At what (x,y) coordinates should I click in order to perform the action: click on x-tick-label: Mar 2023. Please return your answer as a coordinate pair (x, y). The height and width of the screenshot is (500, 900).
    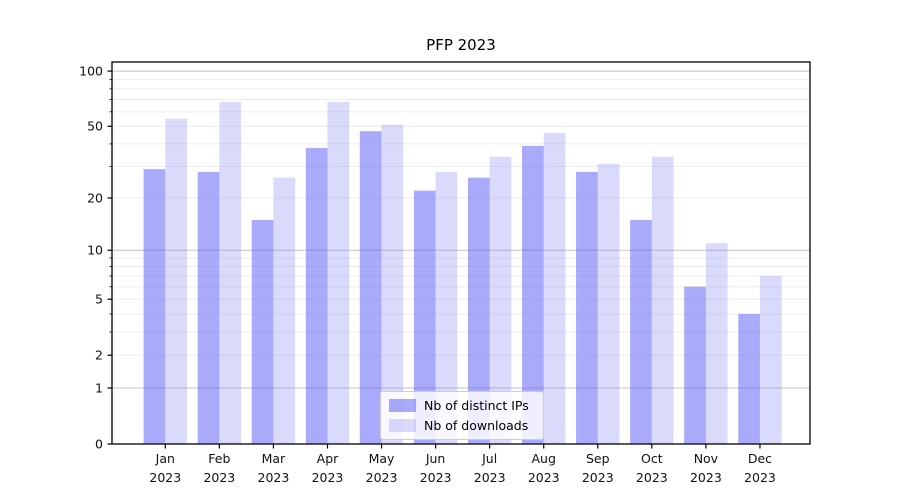
    Looking at the image, I should click on (274, 468).